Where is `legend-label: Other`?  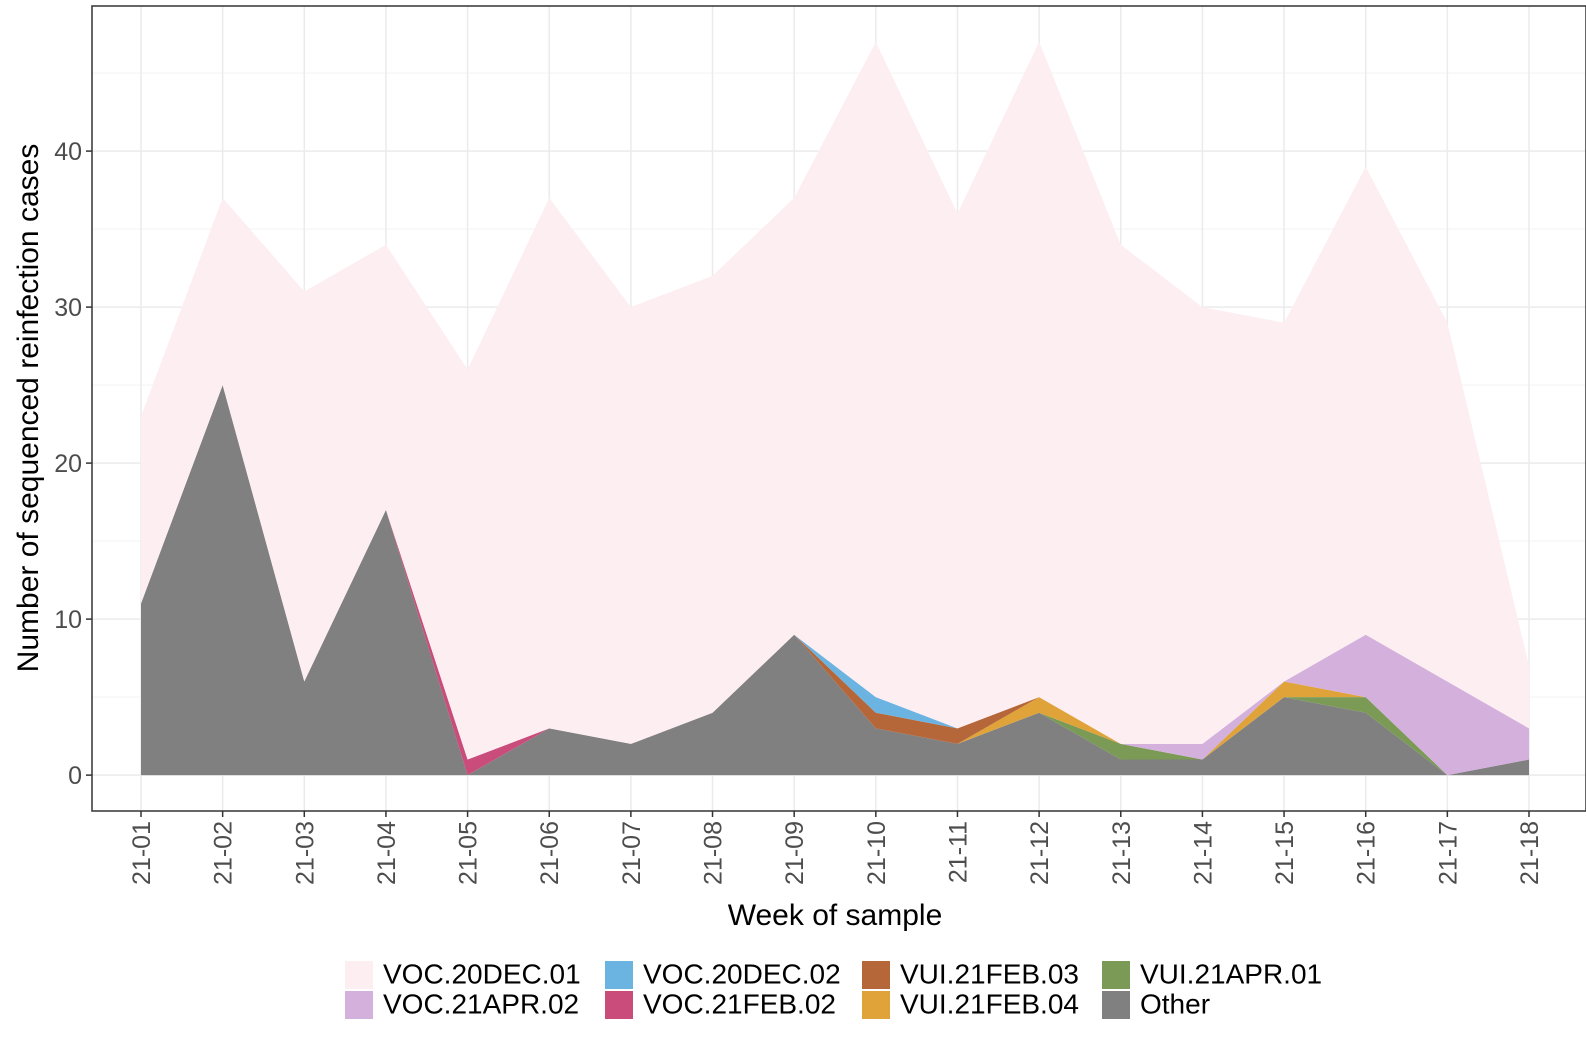
legend-label: Other is located at coordinates (1175, 1003).